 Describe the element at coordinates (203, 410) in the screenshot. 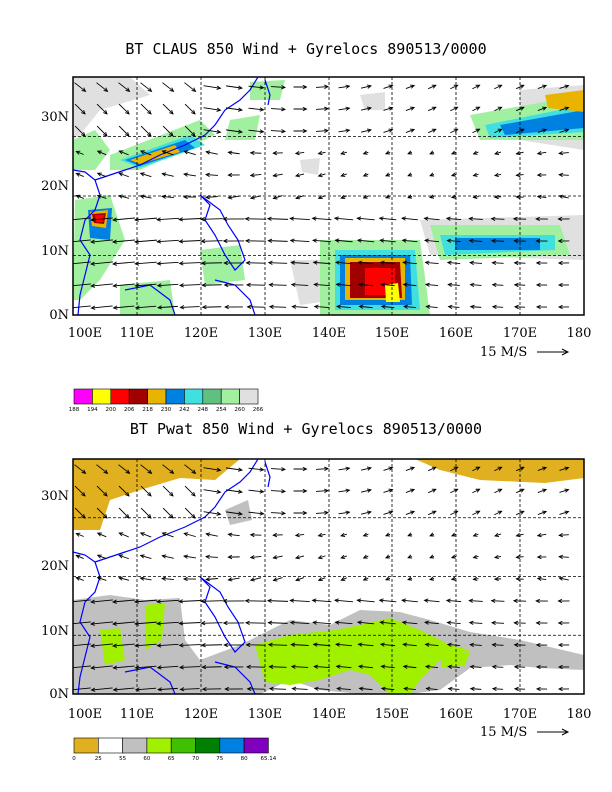

I see `colorbar-label: 248` at that location.